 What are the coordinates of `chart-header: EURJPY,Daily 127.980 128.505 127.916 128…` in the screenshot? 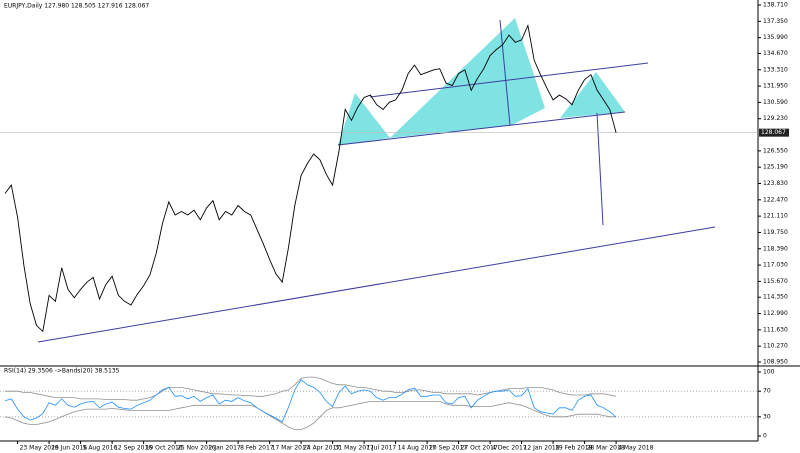 It's located at (76, 6).